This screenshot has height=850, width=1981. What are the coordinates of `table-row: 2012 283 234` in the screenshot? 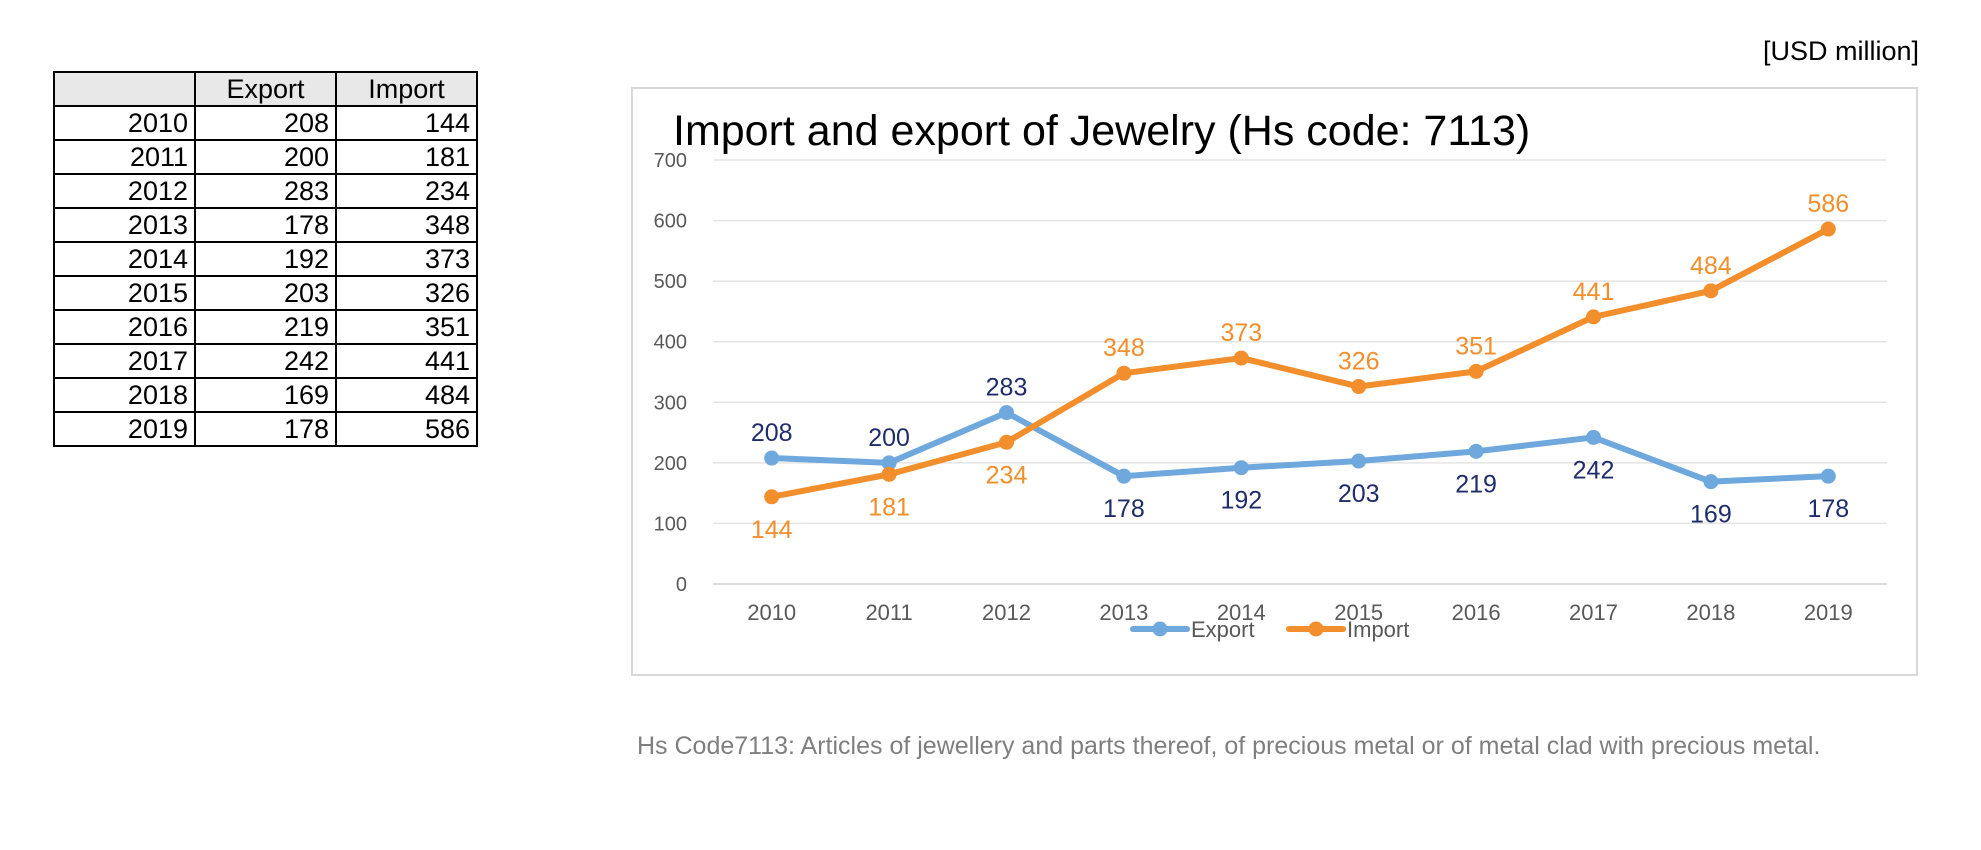 It's located at (265, 191).